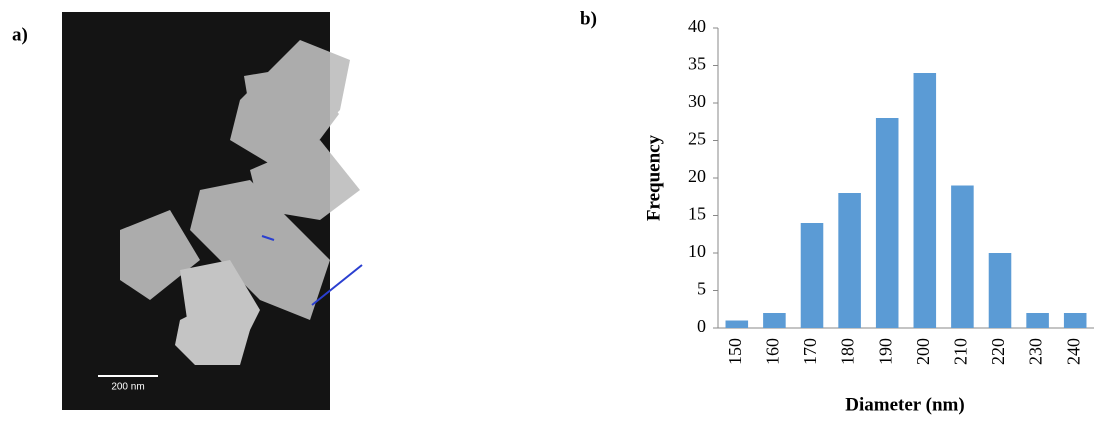  Describe the element at coordinates (923, 351) in the screenshot. I see `x-tick-label: 200` at that location.